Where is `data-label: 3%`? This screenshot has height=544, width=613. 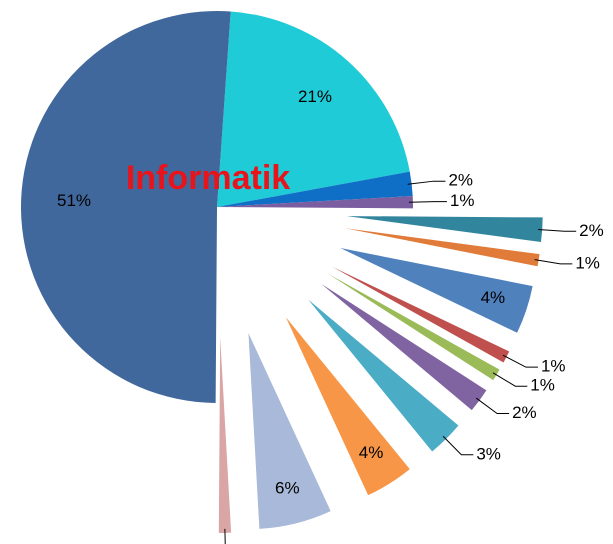
data-label: 3% is located at coordinates (488, 453).